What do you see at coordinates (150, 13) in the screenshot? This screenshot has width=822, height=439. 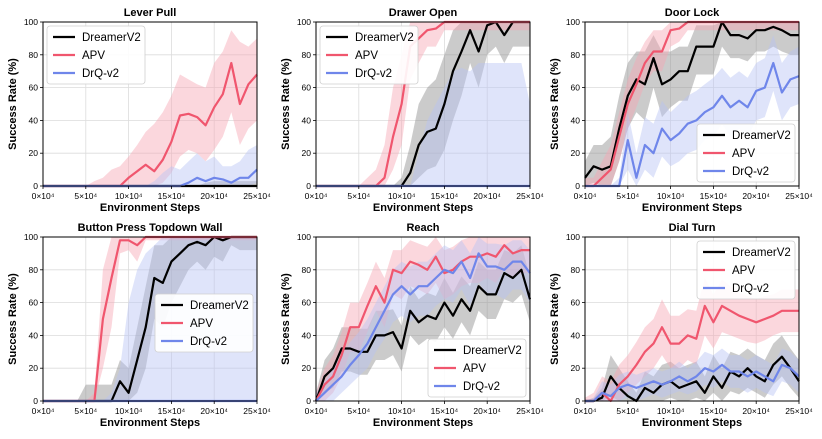 I see `chart-title: Lever Pull` at bounding box center [150, 13].